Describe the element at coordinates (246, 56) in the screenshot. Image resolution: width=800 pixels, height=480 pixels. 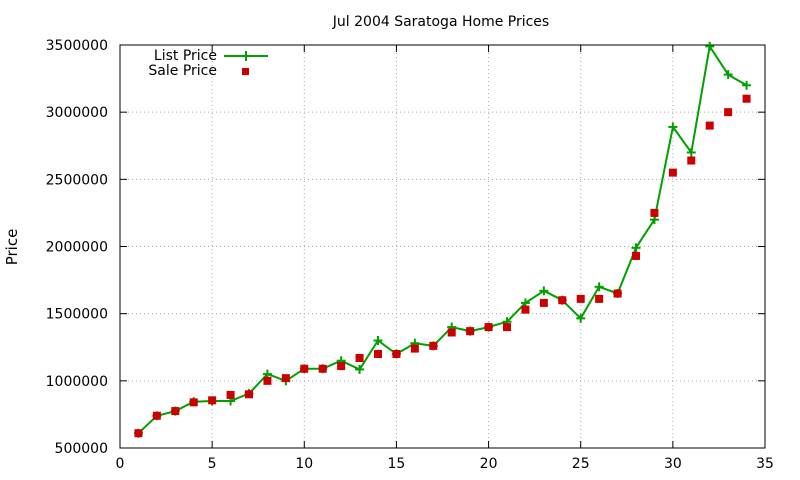
I see `legend-marker-list-price` at that location.